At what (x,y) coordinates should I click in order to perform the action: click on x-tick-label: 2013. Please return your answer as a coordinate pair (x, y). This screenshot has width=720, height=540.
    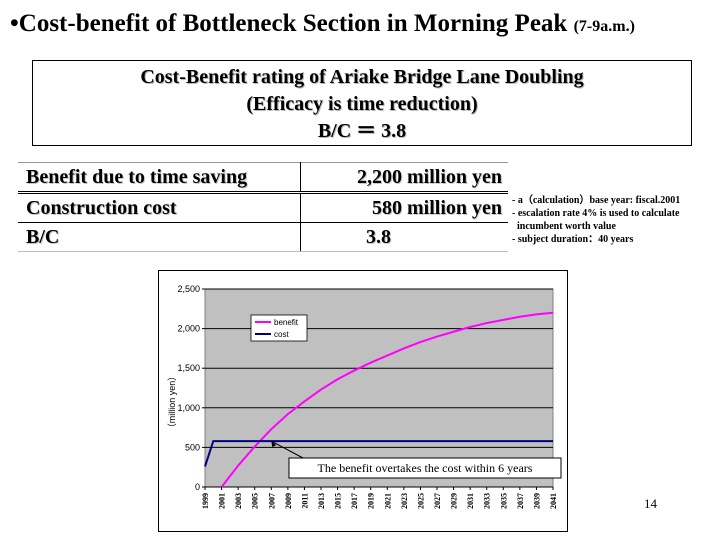
    Looking at the image, I should click on (321, 501).